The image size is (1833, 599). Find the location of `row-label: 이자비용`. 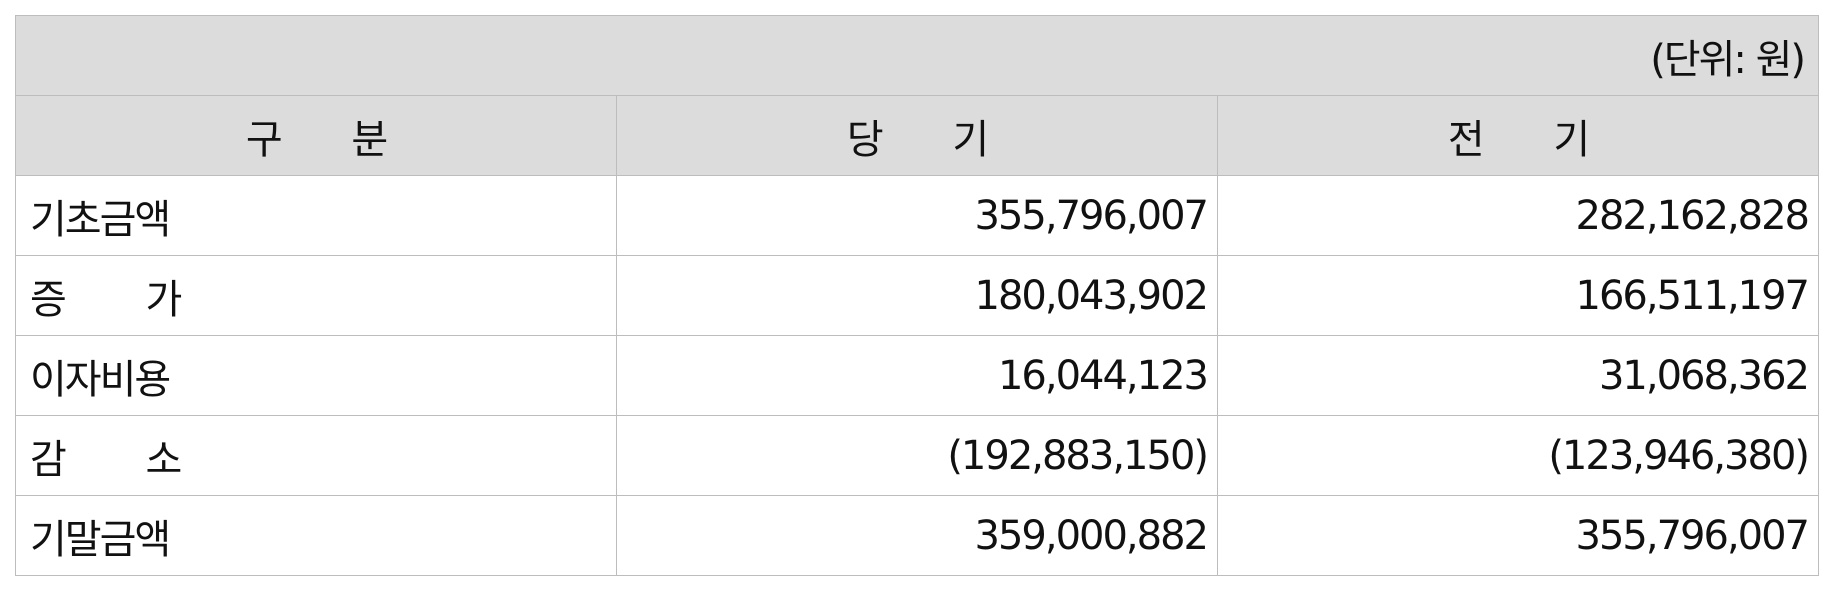

row-label: 이자비용 is located at coordinates (316, 375).